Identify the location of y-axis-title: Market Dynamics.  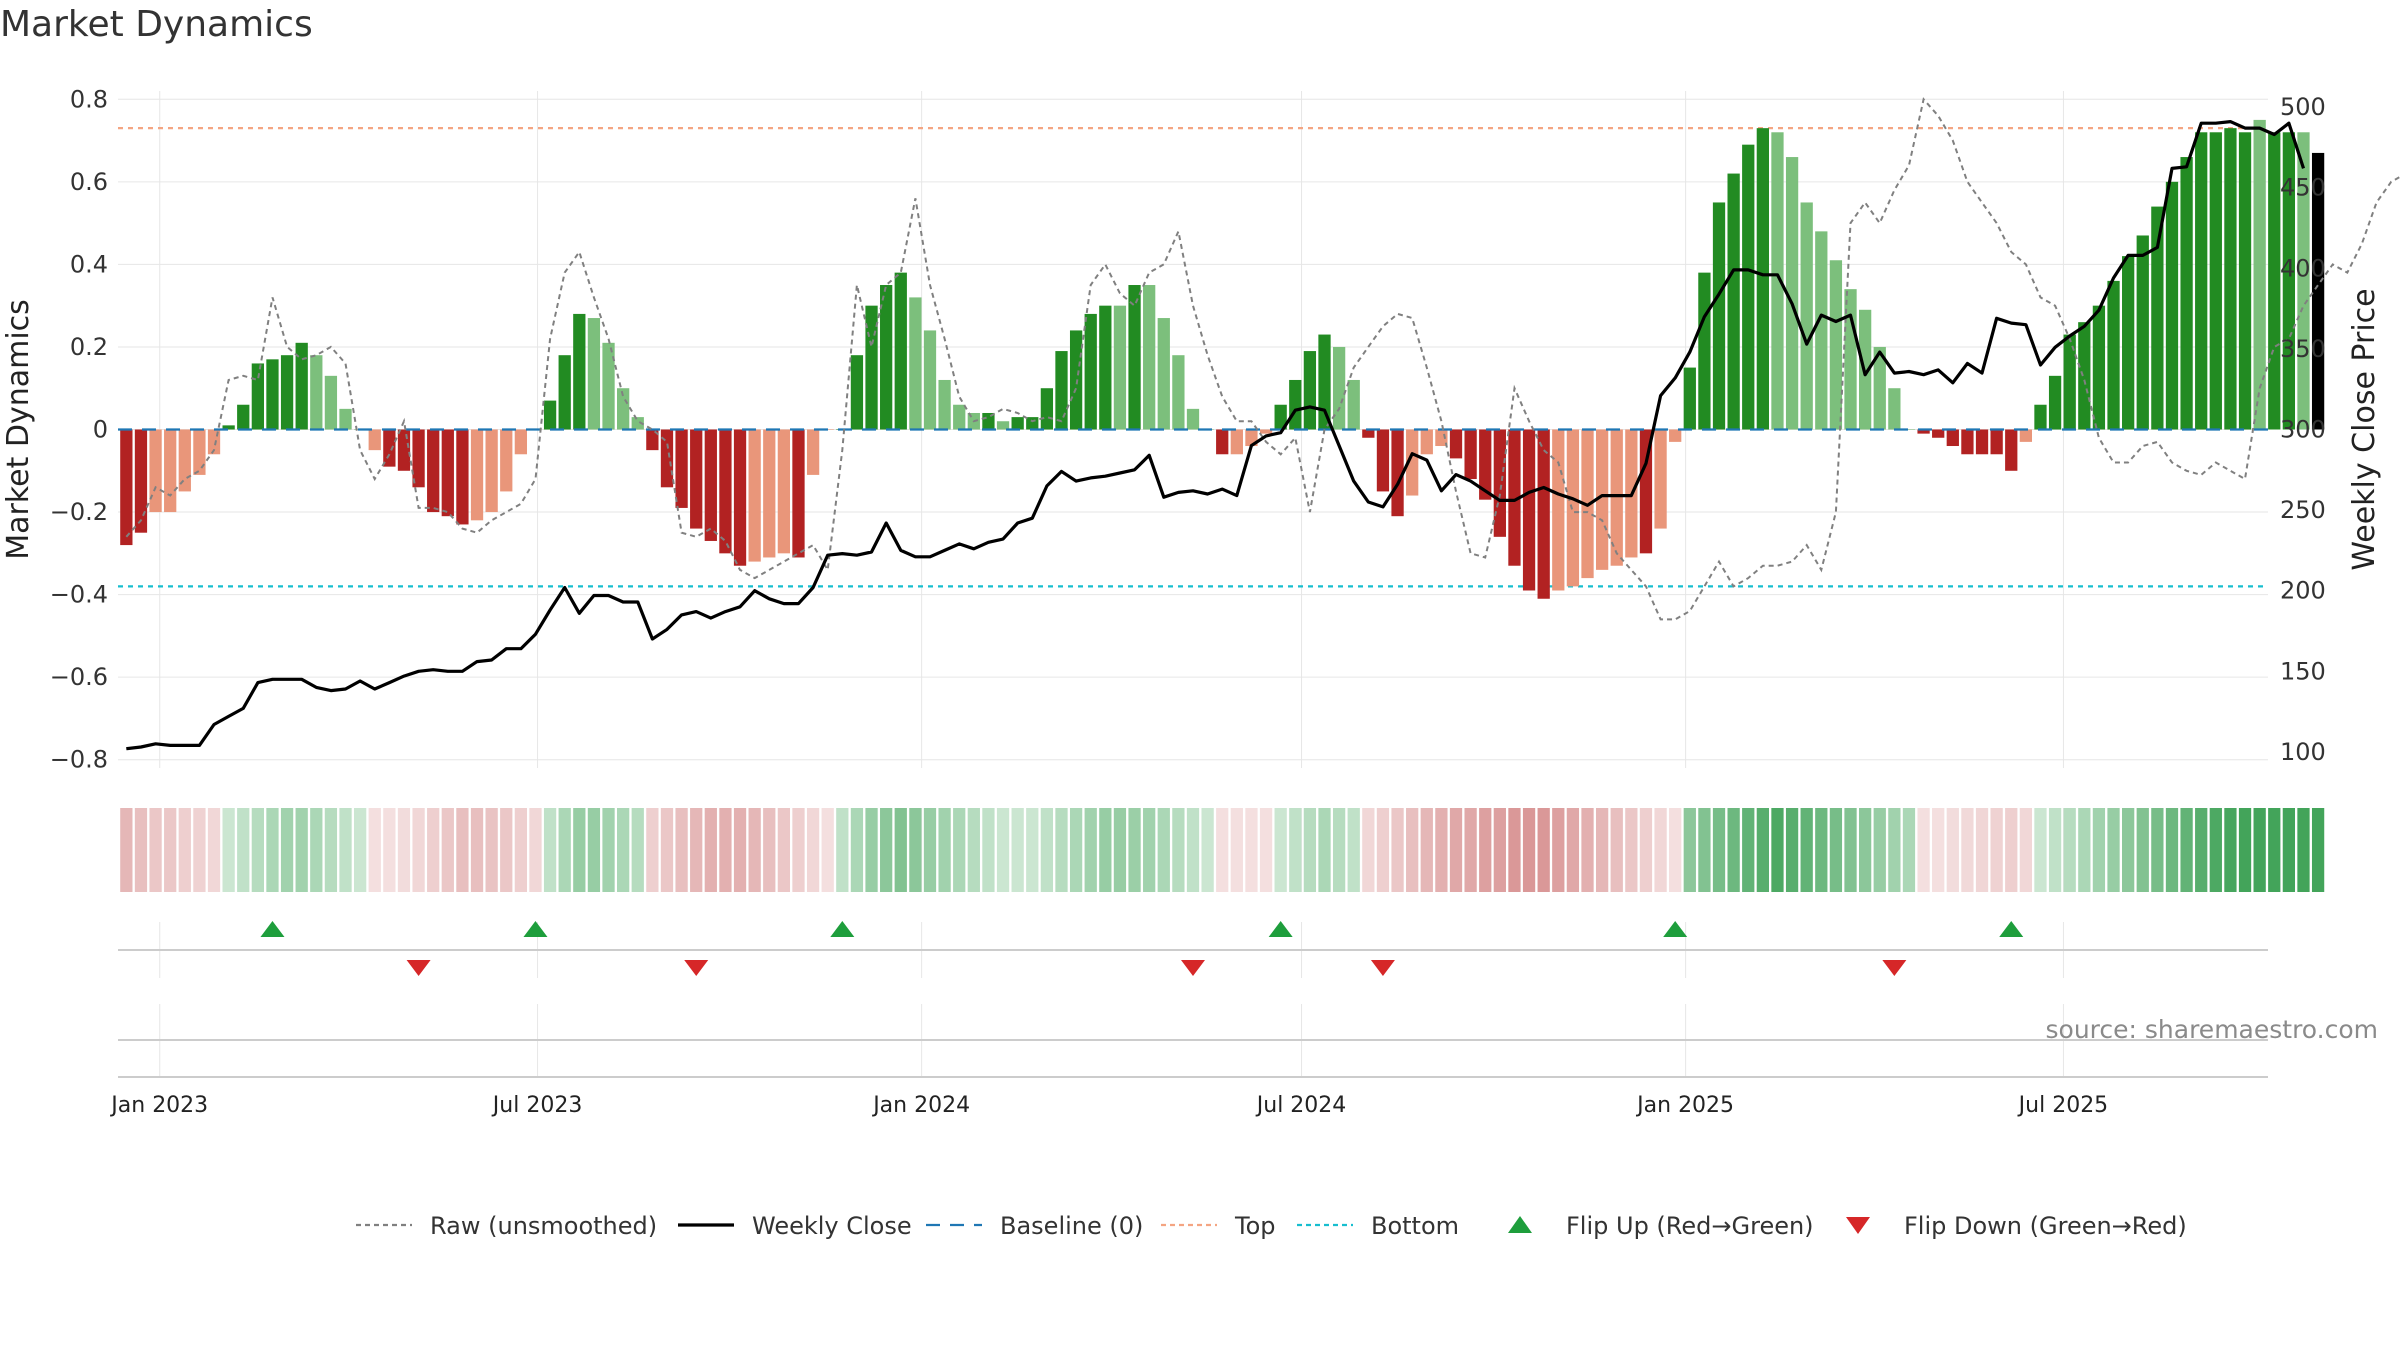
(18, 429).